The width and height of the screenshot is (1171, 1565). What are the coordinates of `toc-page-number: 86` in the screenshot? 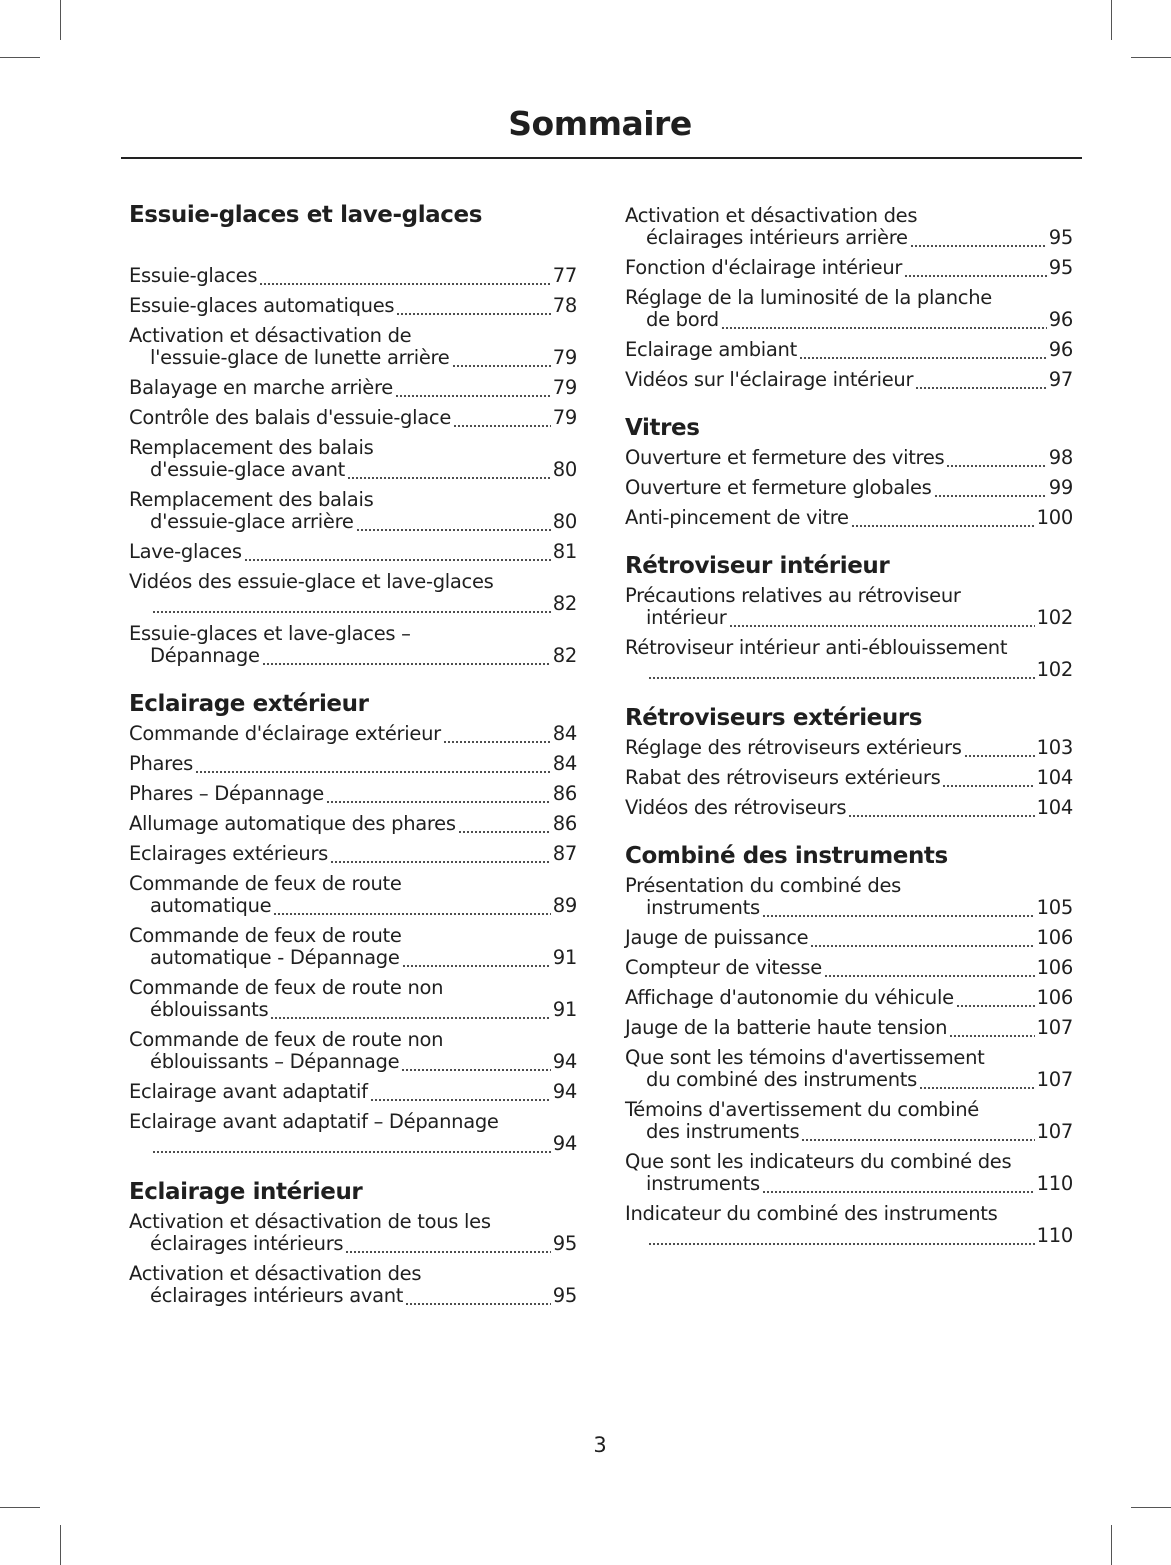 It's located at (565, 823).